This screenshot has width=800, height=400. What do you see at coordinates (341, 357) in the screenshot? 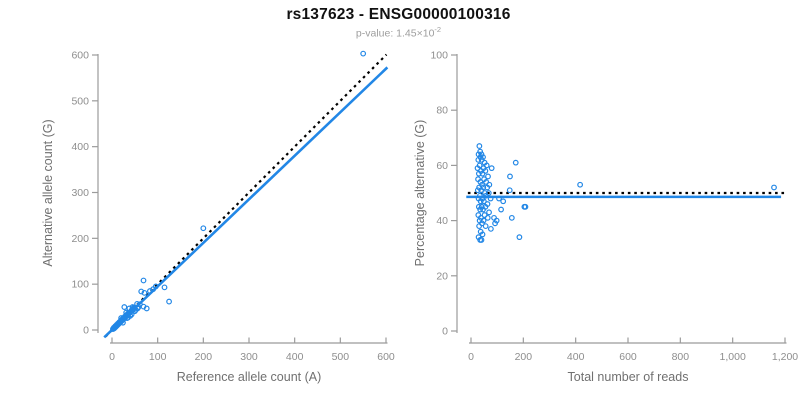
I see `x-tick-label: 500` at bounding box center [341, 357].